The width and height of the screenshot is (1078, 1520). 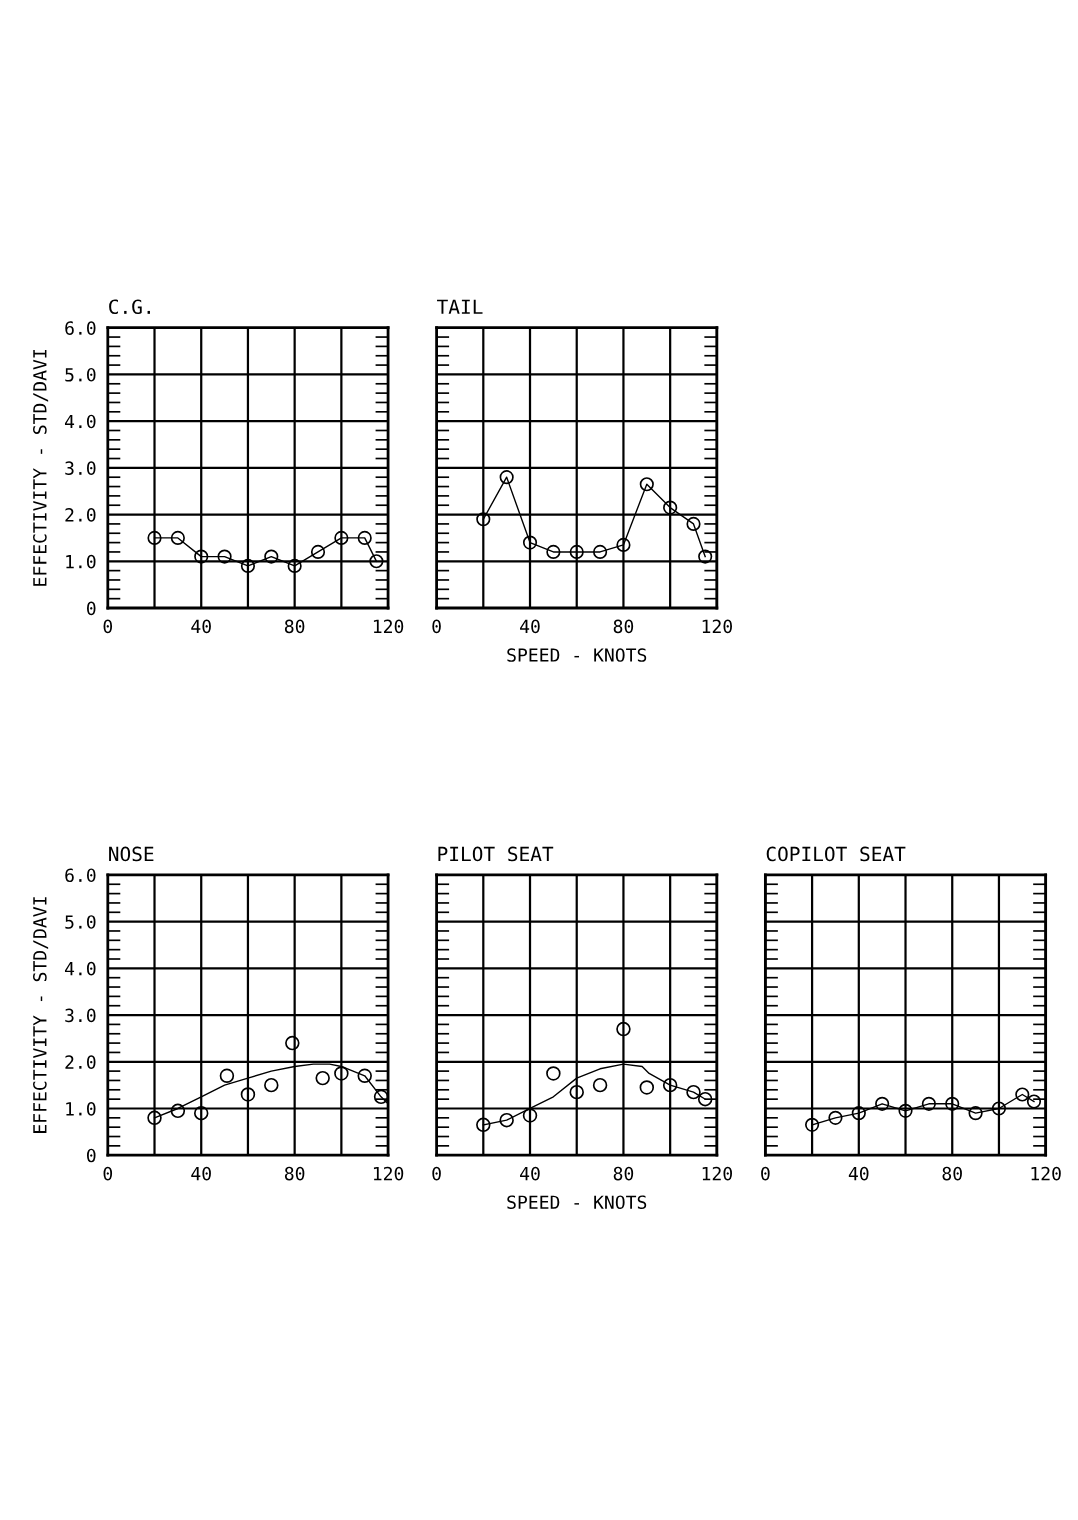 What do you see at coordinates (460, 306) in the screenshot?
I see `chart-title: TAIL` at bounding box center [460, 306].